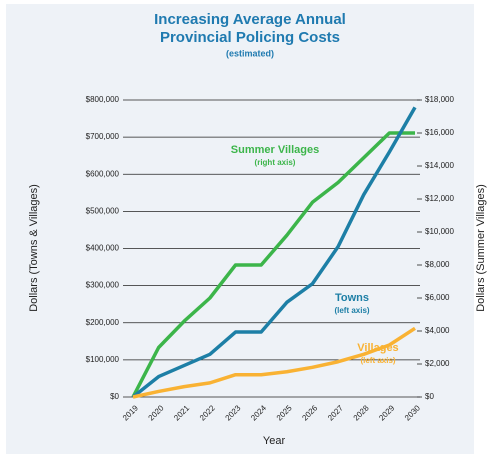 The height and width of the screenshot is (459, 493). I want to click on y2-tick-label: $16,000, so click(439, 132).